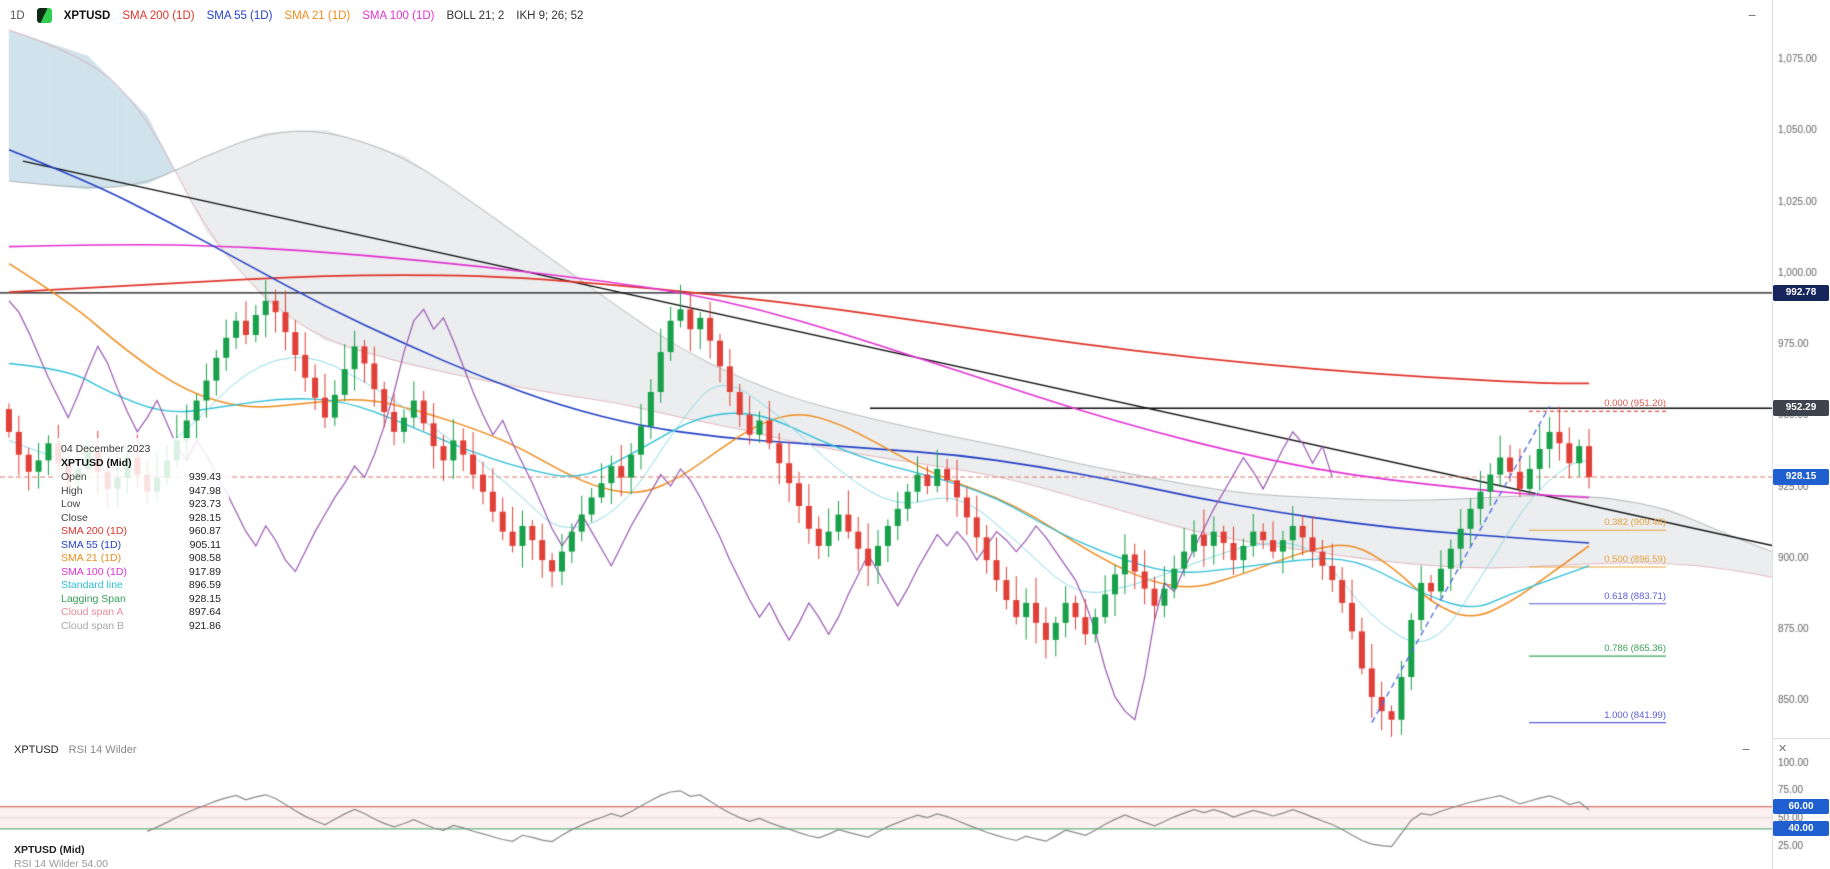 This screenshot has height=869, width=1830. I want to click on tooltip-date: 04 December 2023, so click(106, 449).